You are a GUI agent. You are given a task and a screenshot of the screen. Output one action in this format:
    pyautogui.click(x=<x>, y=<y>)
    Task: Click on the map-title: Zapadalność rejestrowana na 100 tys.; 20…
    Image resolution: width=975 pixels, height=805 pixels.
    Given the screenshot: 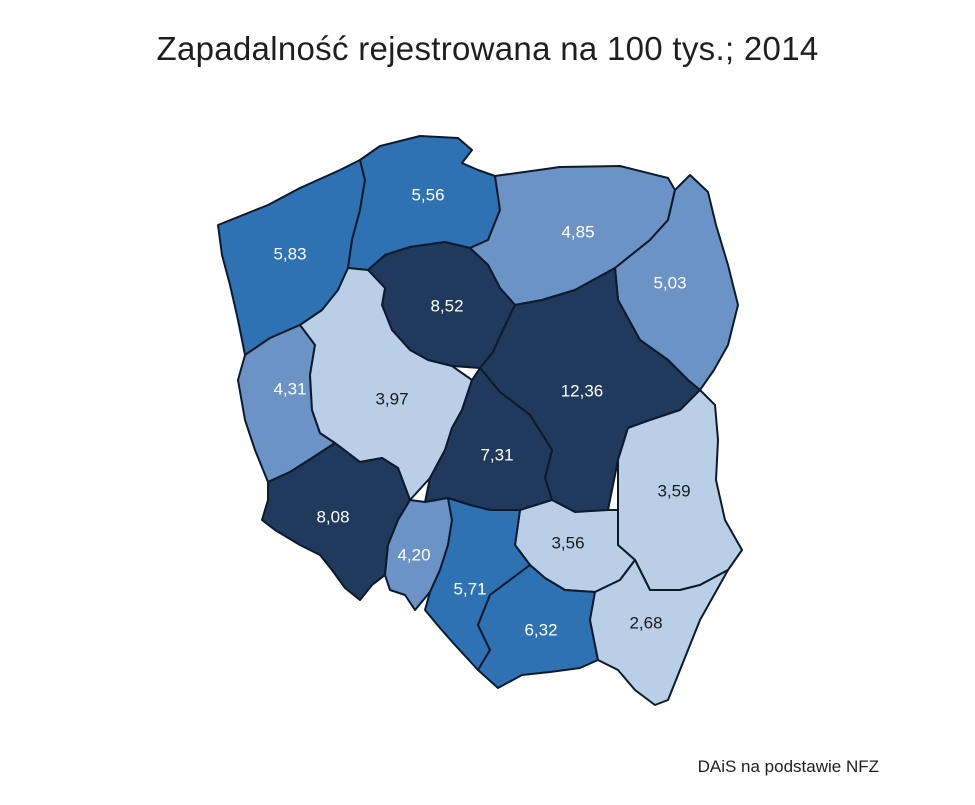 What is the action you would take?
    pyautogui.click(x=487, y=48)
    